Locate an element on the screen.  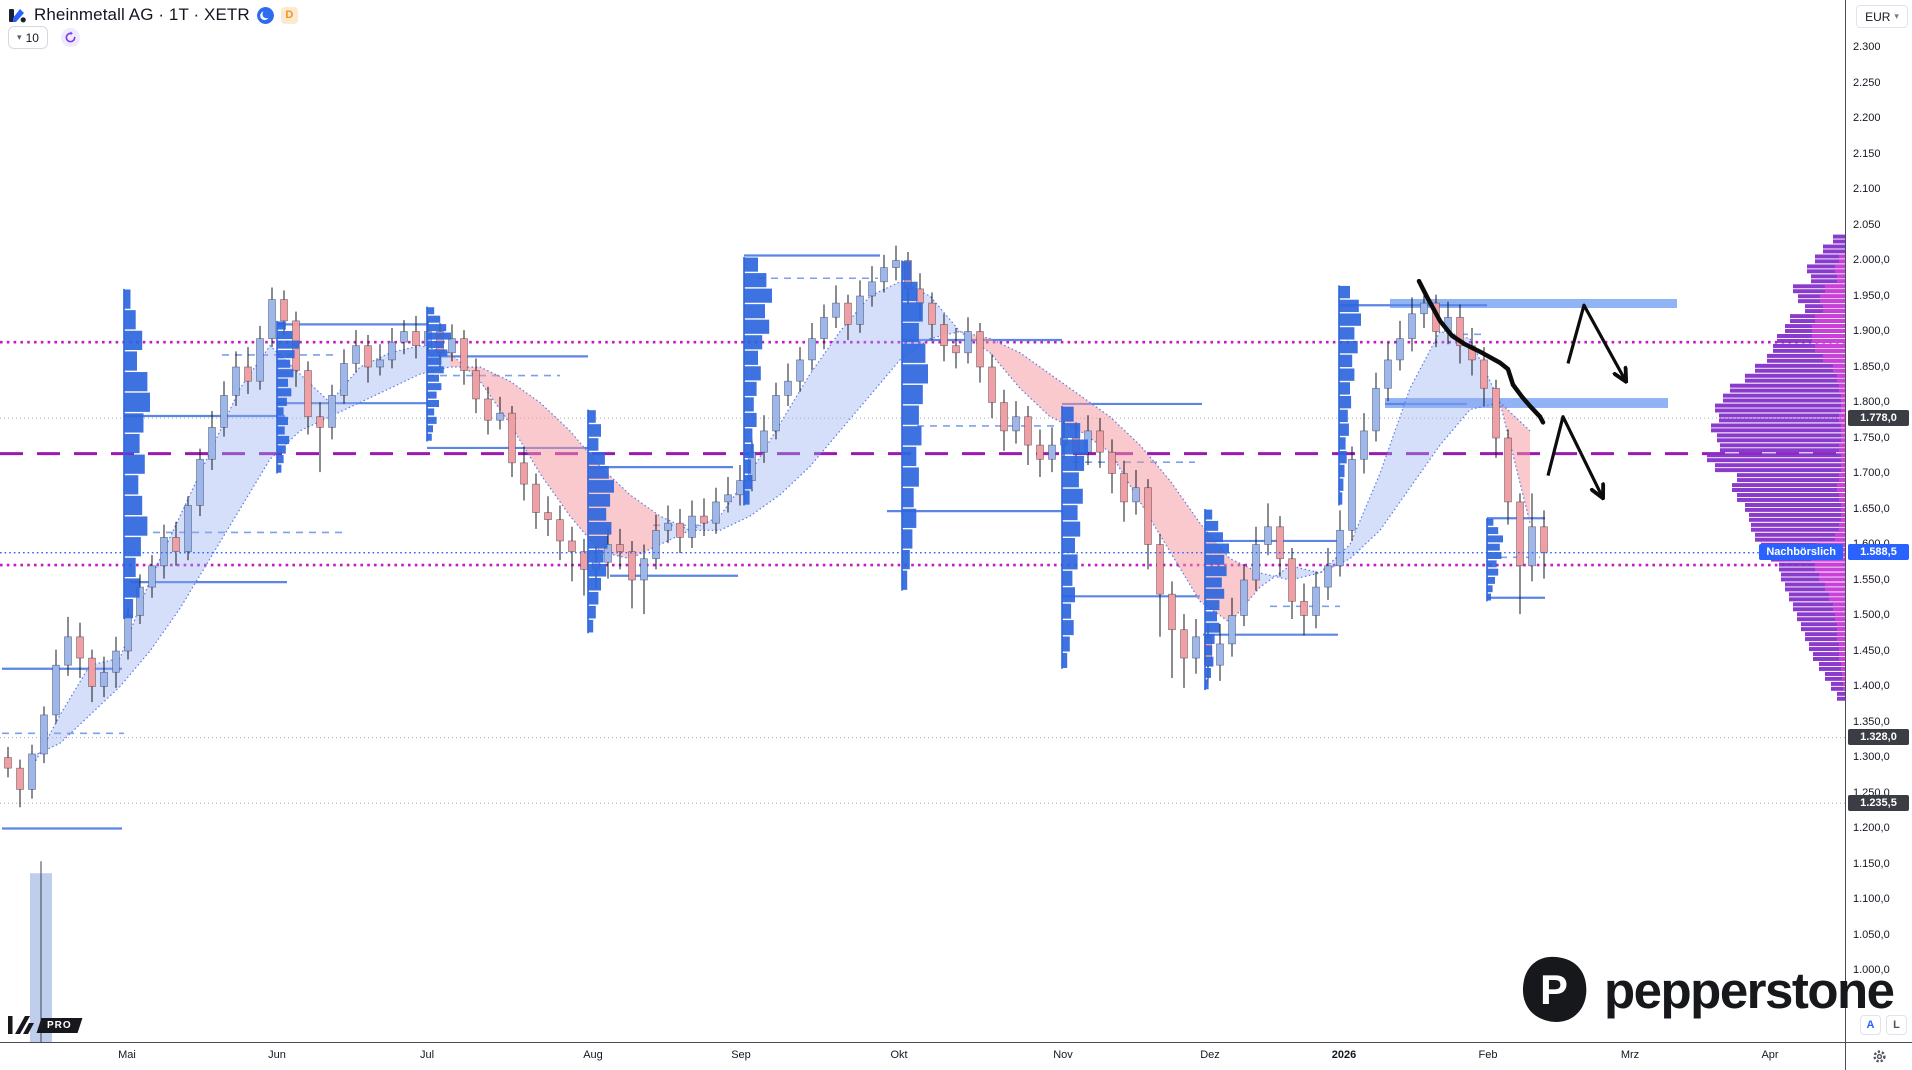
composite-volume-profile is located at coordinates (1776, 467).